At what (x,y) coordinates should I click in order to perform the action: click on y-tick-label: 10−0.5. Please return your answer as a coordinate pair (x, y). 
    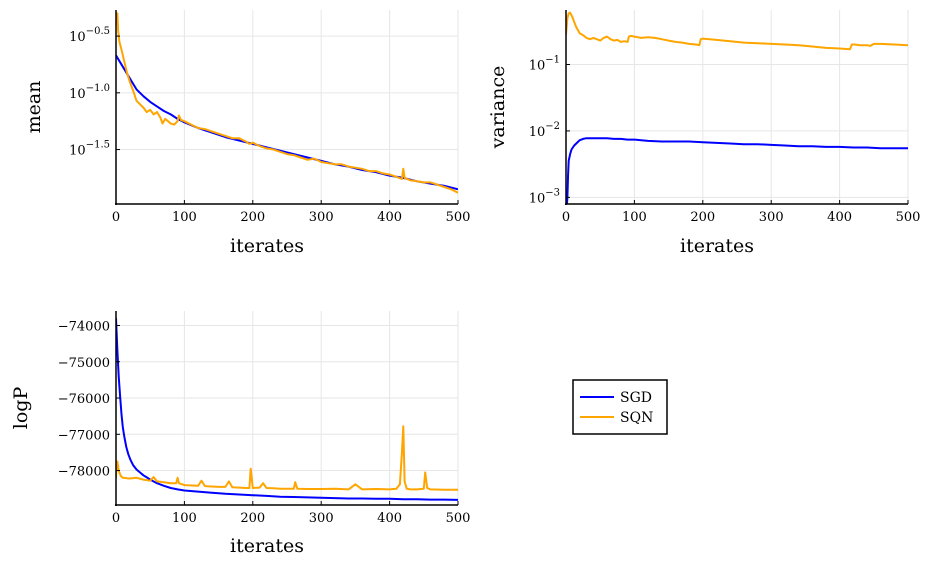
    Looking at the image, I should click on (89, 35).